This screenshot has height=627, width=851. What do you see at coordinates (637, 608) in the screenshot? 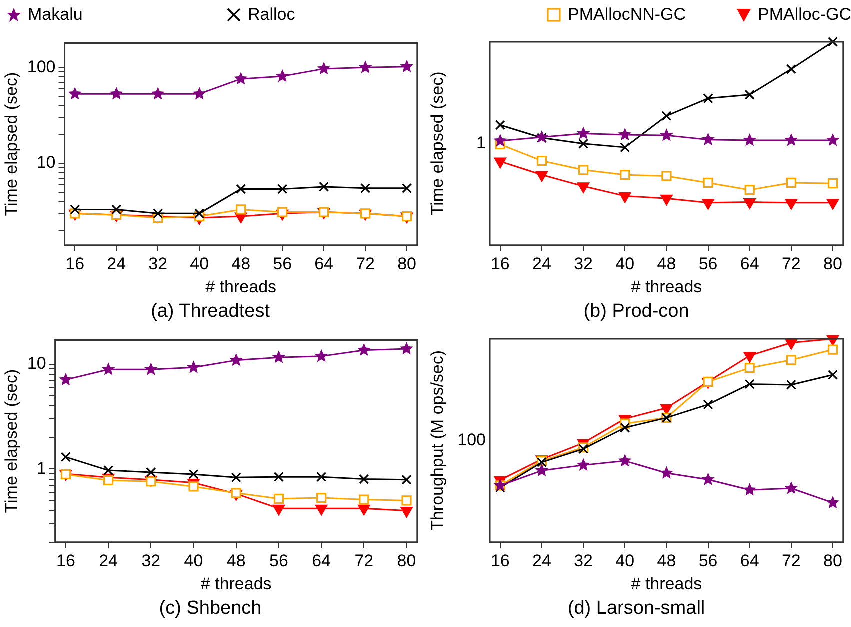
I see `text: (d) Larson-small` at bounding box center [637, 608].